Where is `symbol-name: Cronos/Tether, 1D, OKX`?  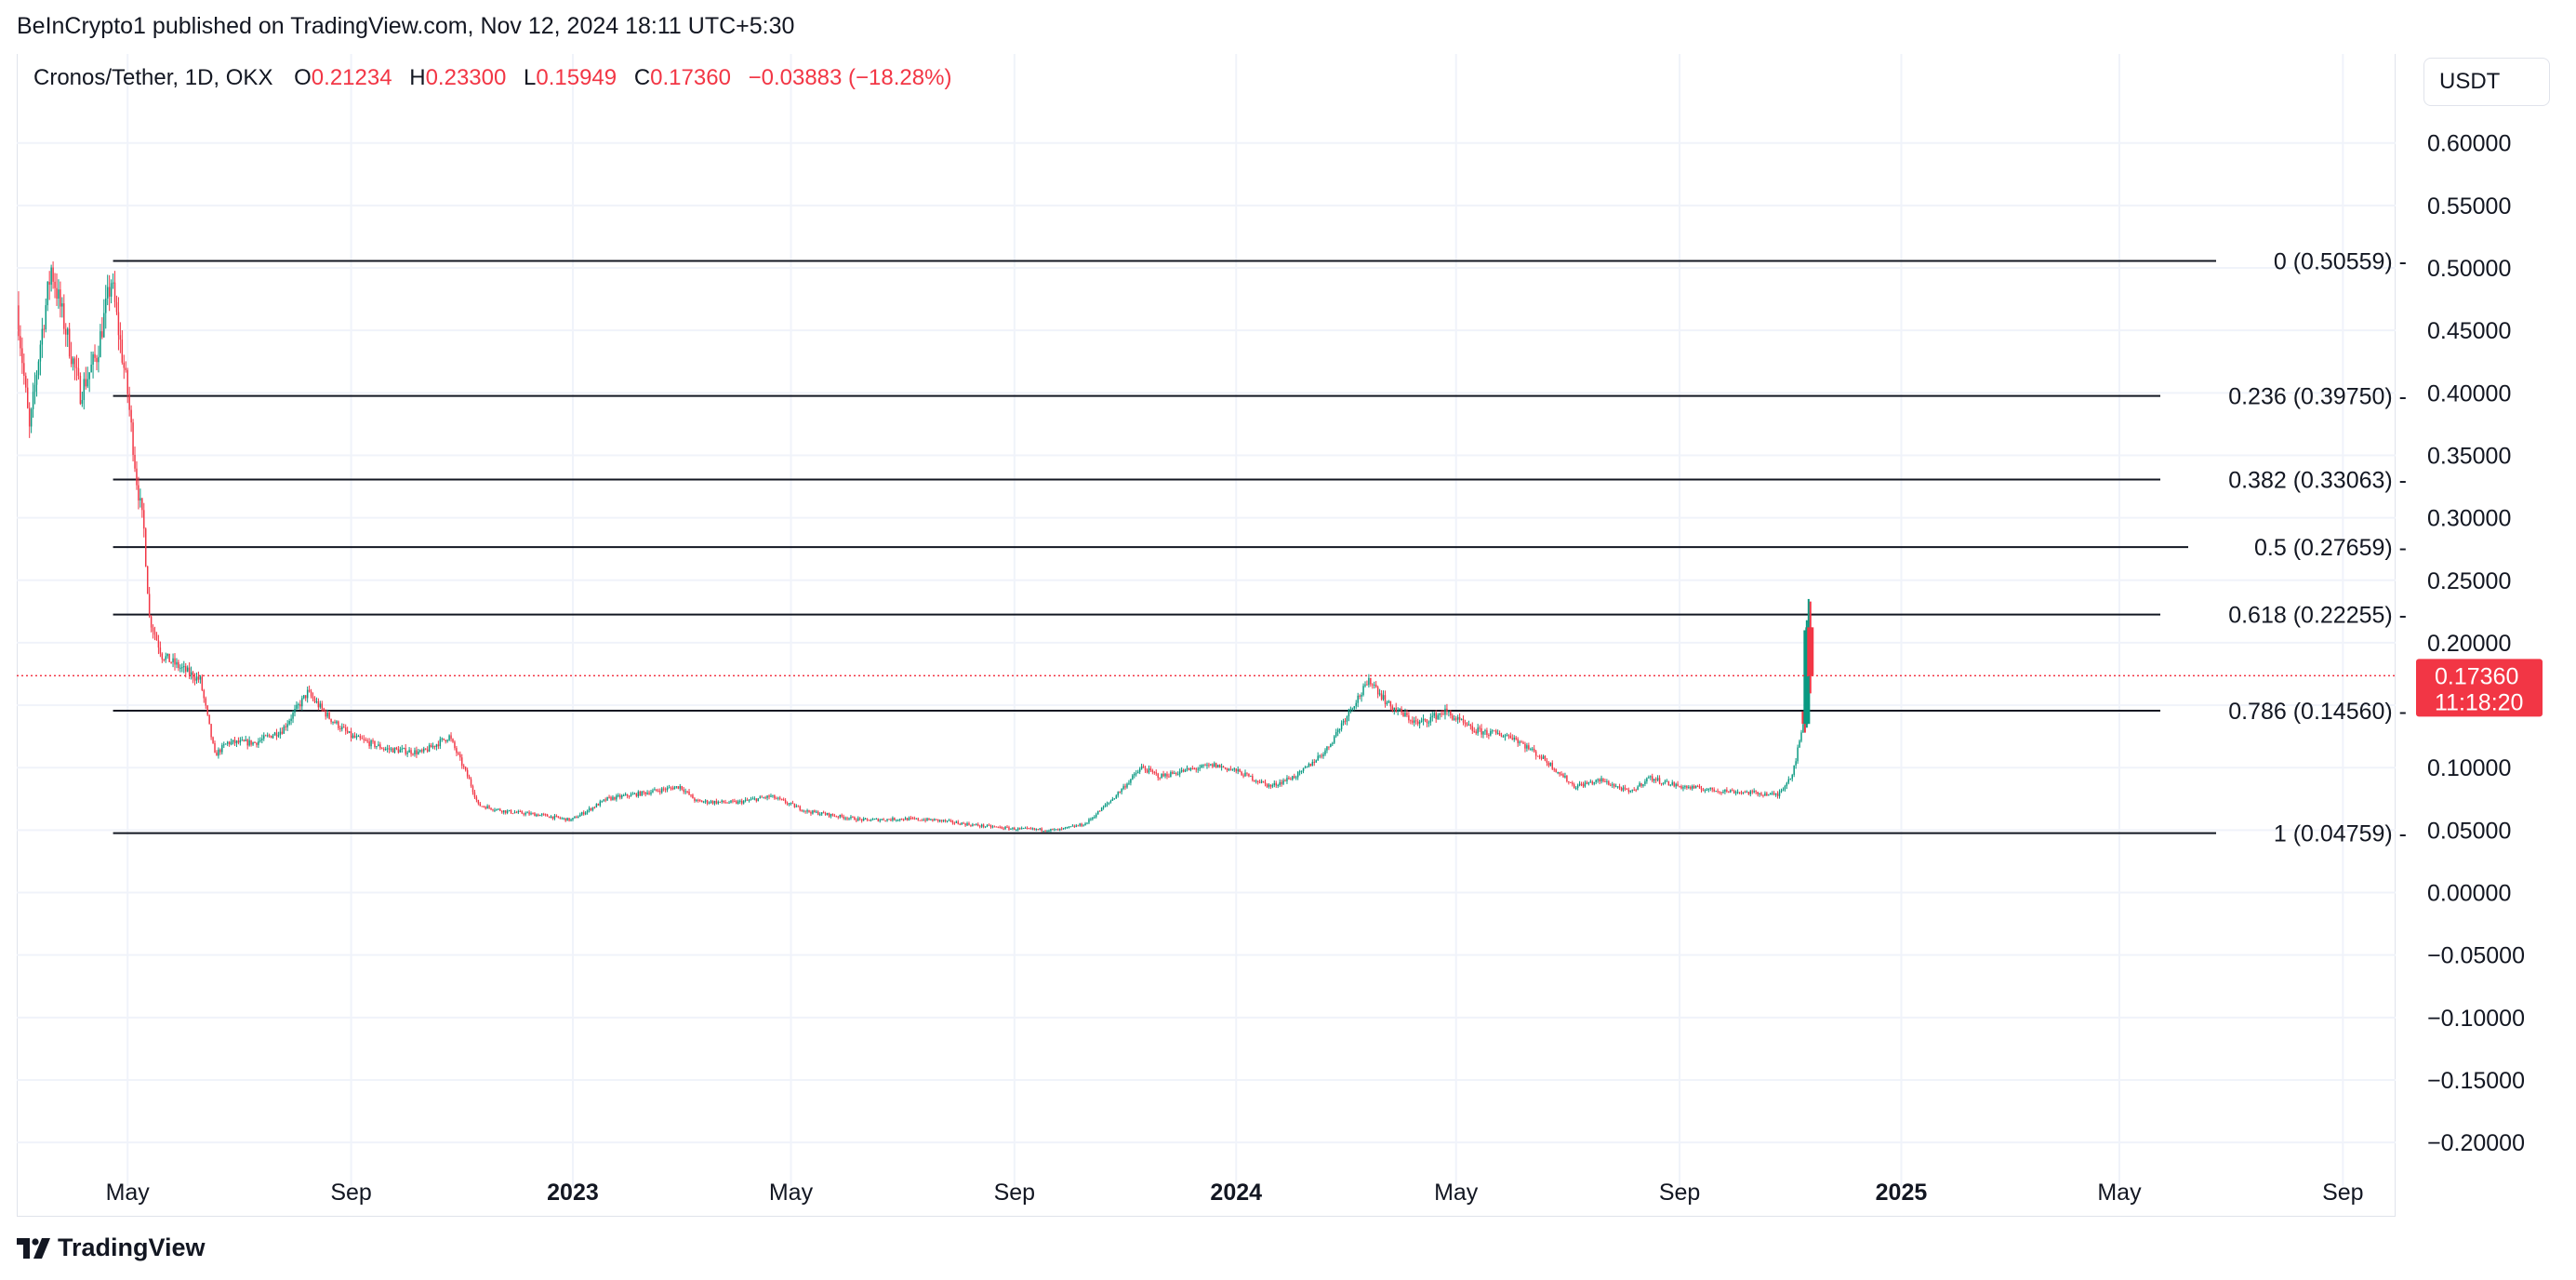 symbol-name: Cronos/Tether, 1D, OKX is located at coordinates (153, 77).